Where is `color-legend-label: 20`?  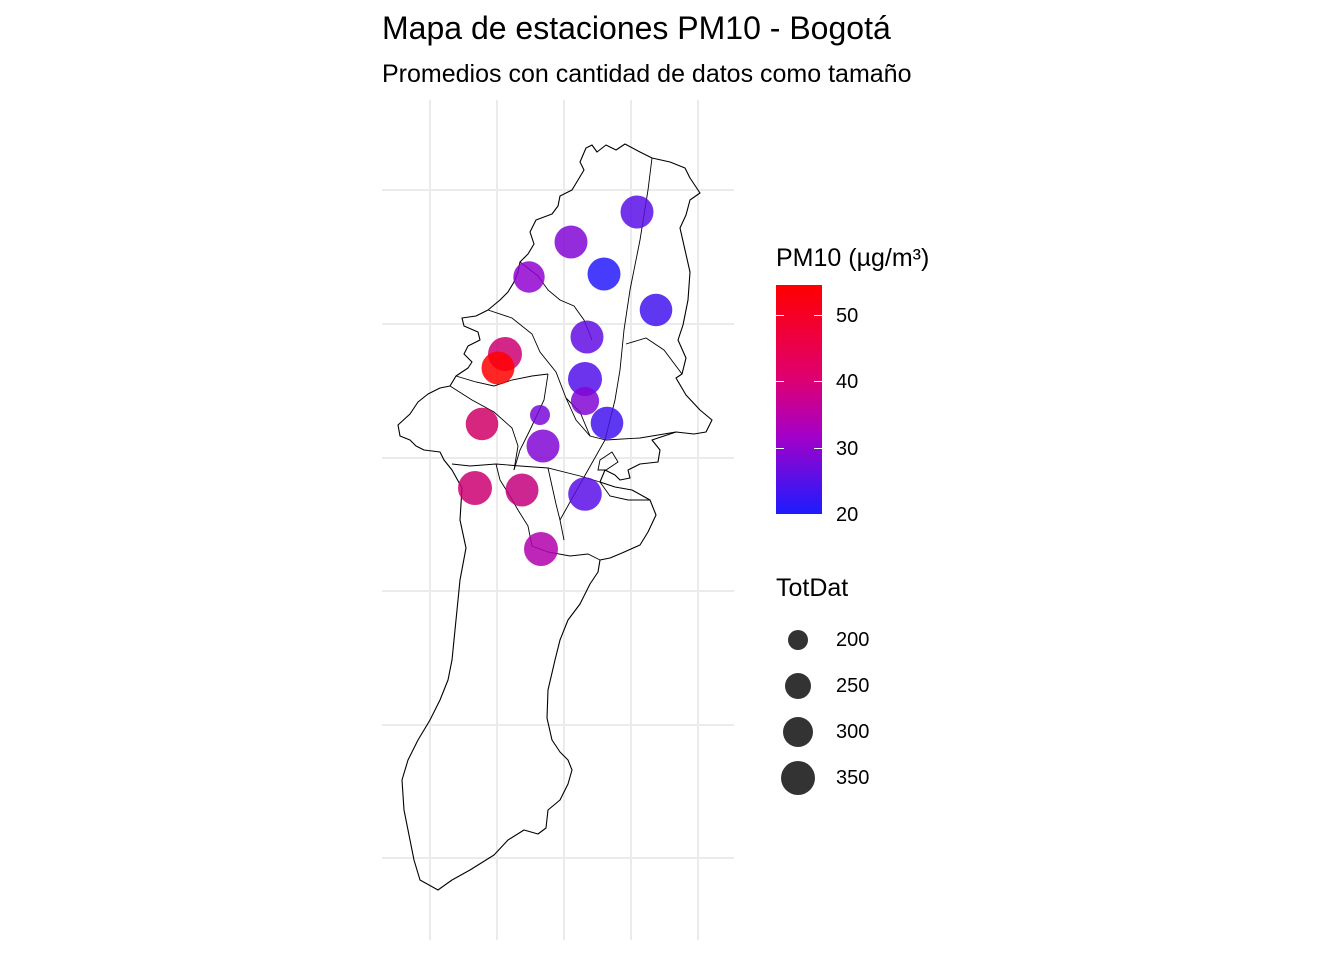
color-legend-label: 20 is located at coordinates (847, 515).